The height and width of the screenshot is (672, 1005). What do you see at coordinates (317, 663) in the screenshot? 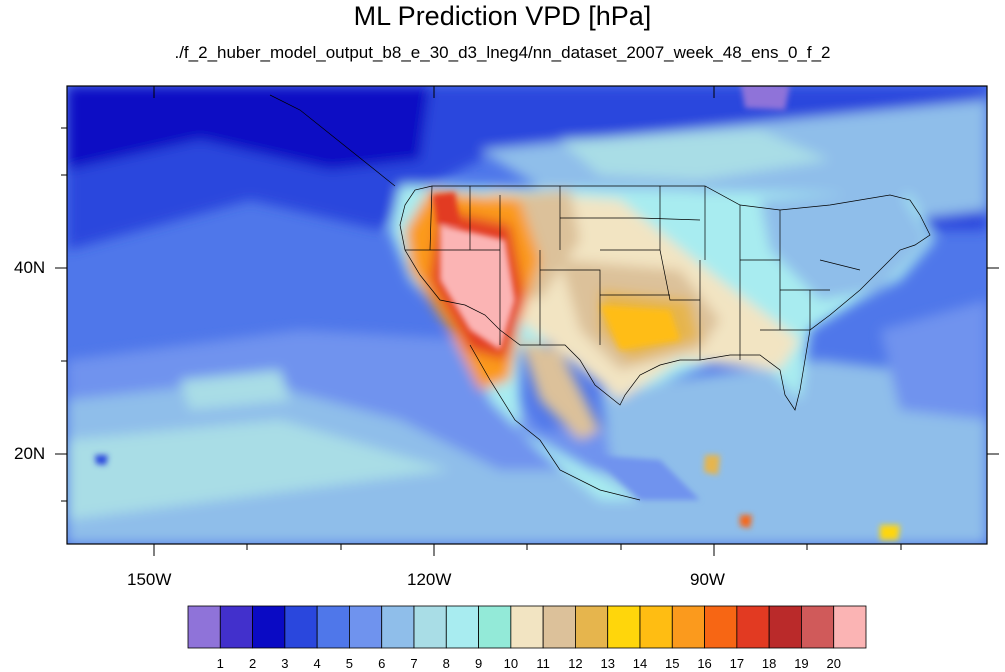
I see `colorbar-label: 4` at bounding box center [317, 663].